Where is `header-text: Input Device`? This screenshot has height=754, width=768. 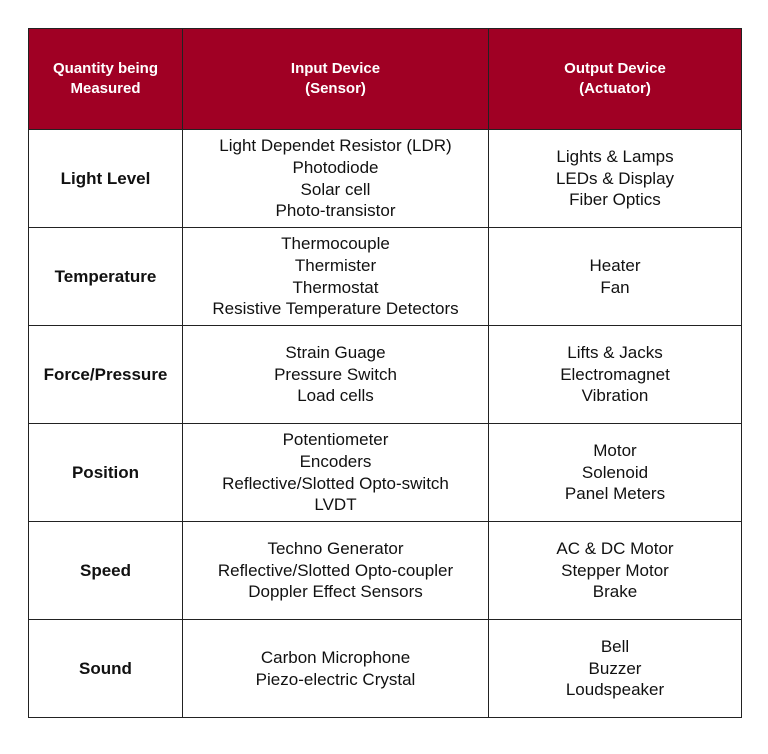
header-text: Input Device is located at coordinates (335, 68).